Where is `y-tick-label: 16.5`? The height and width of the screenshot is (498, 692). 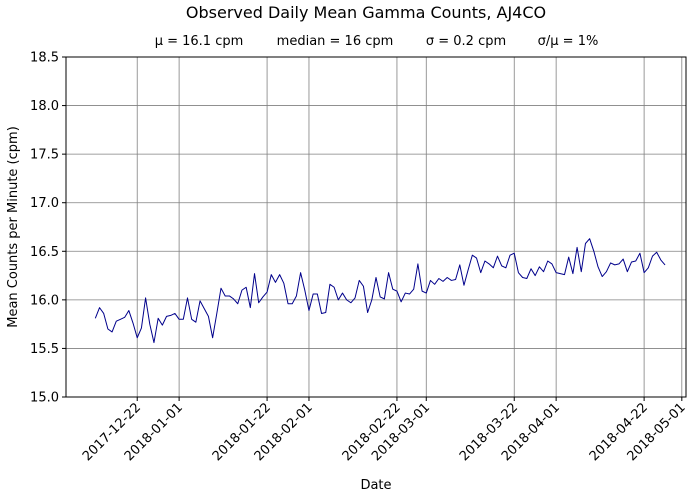
y-tick-label: 16.5 is located at coordinates (44, 252).